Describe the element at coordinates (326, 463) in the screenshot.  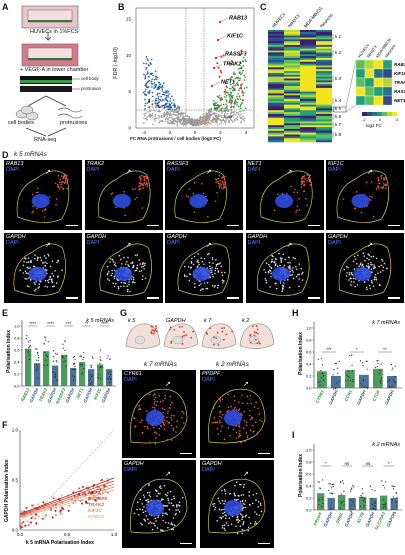
I see `significance-label: *` at that location.